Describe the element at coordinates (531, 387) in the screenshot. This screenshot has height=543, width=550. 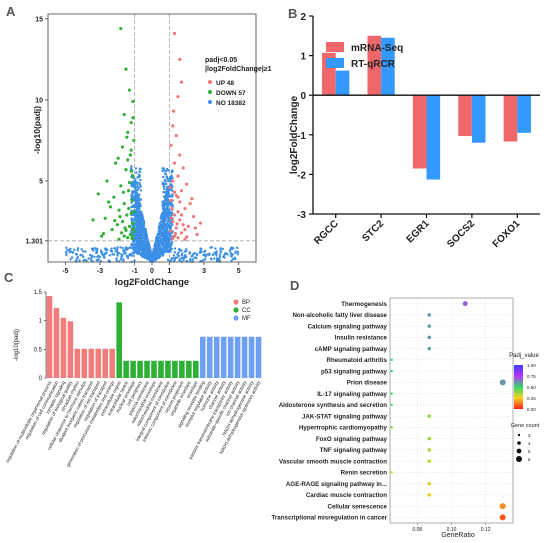
I see `padj-colorbar-ticks: 1.00 0.75 0.50 0.25 0.00` at that location.